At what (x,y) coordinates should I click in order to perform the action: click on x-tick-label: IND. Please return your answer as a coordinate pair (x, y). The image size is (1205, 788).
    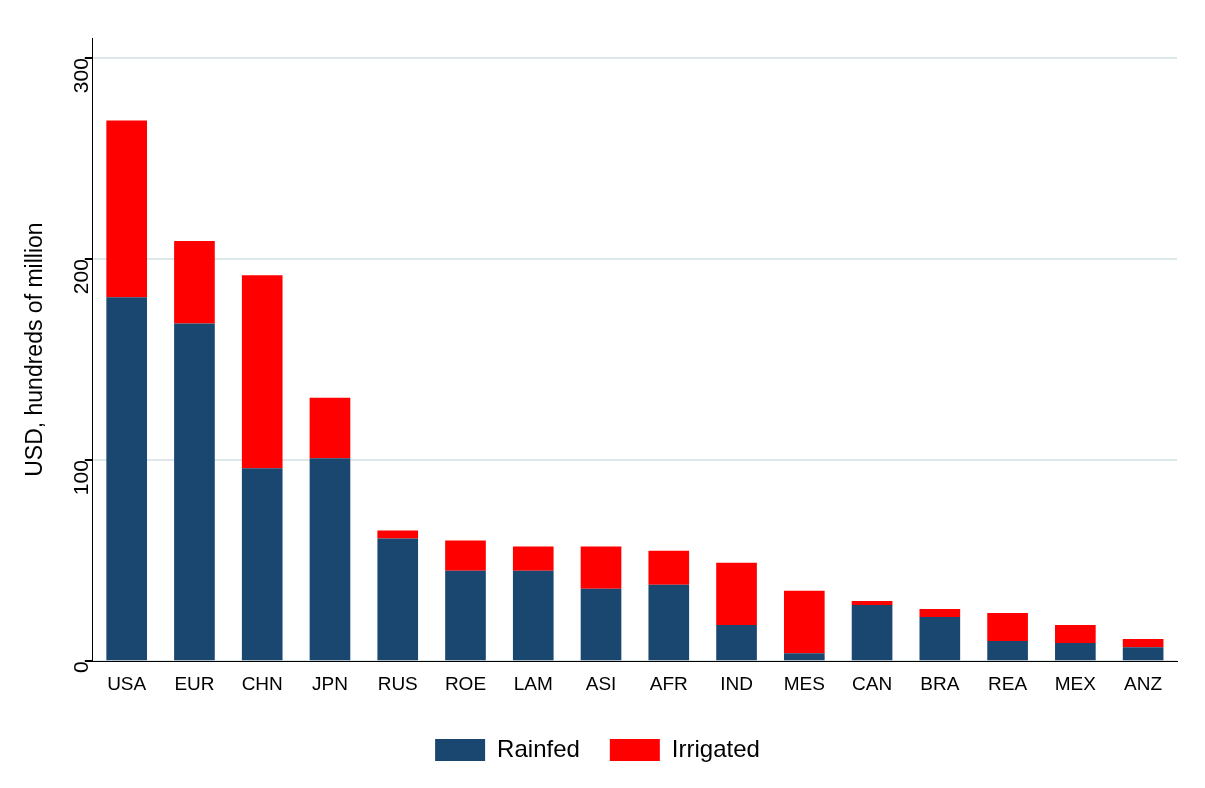
    Looking at the image, I should click on (736, 683).